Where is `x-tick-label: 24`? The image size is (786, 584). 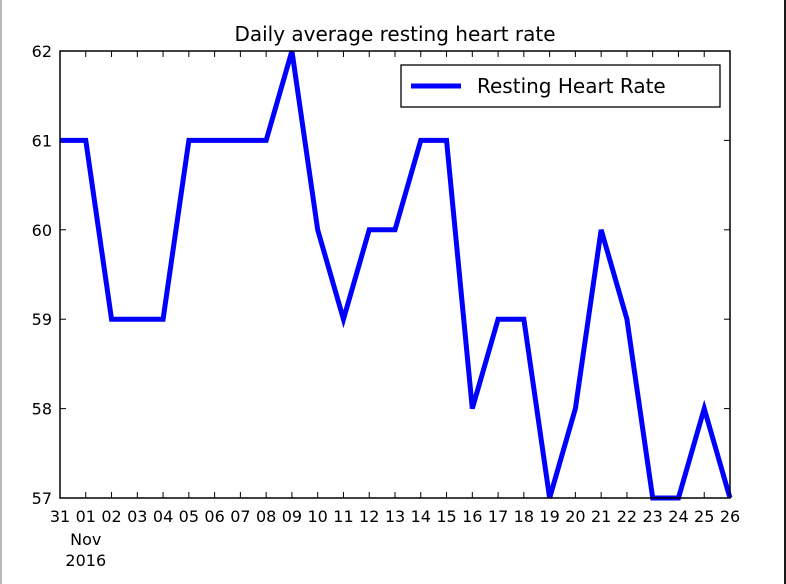 x-tick-label: 24 is located at coordinates (678, 516).